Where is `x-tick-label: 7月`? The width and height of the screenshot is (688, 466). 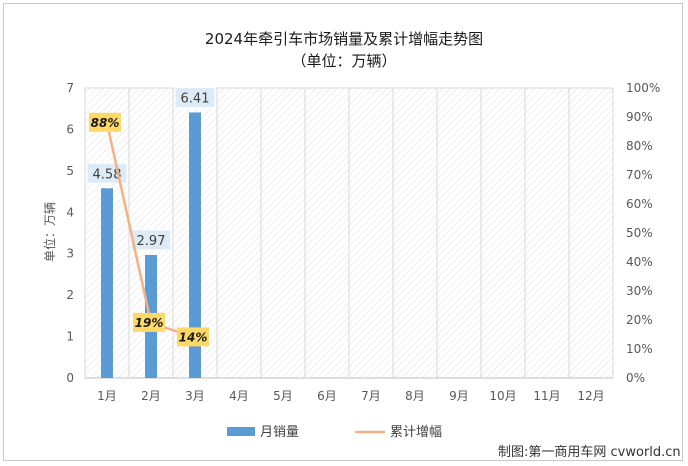 x-tick-label: 7月 is located at coordinates (371, 396).